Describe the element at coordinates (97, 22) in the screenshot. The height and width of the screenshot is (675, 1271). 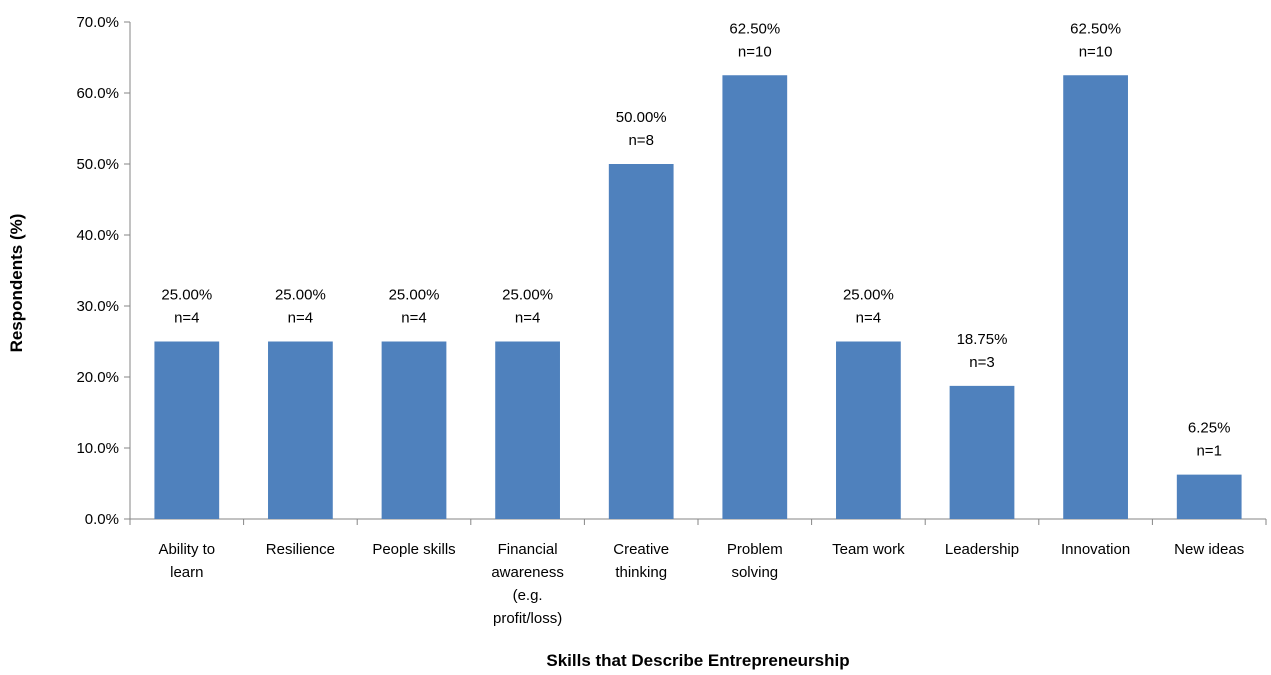
I see `y-tick-label: 70.0%` at that location.